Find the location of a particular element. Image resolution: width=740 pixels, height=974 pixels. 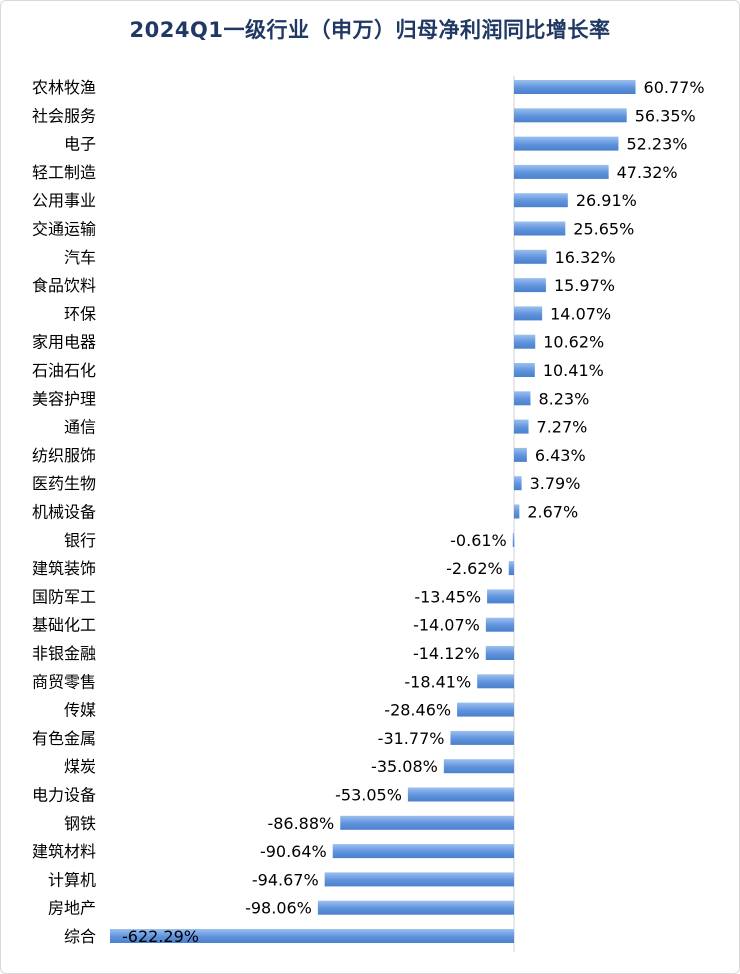

data-label: 6.43% is located at coordinates (560, 455).